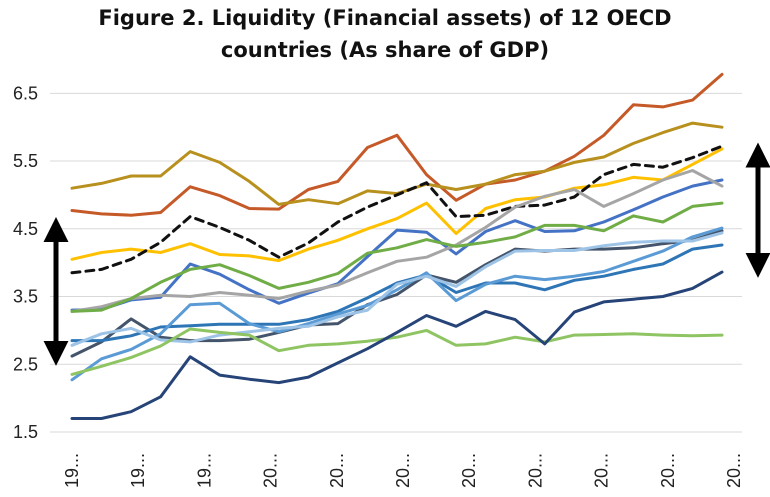 Image resolution: width=770 pixels, height=497 pixels. I want to click on chart-title-line-2: countries (As share of GDP), so click(385, 50).